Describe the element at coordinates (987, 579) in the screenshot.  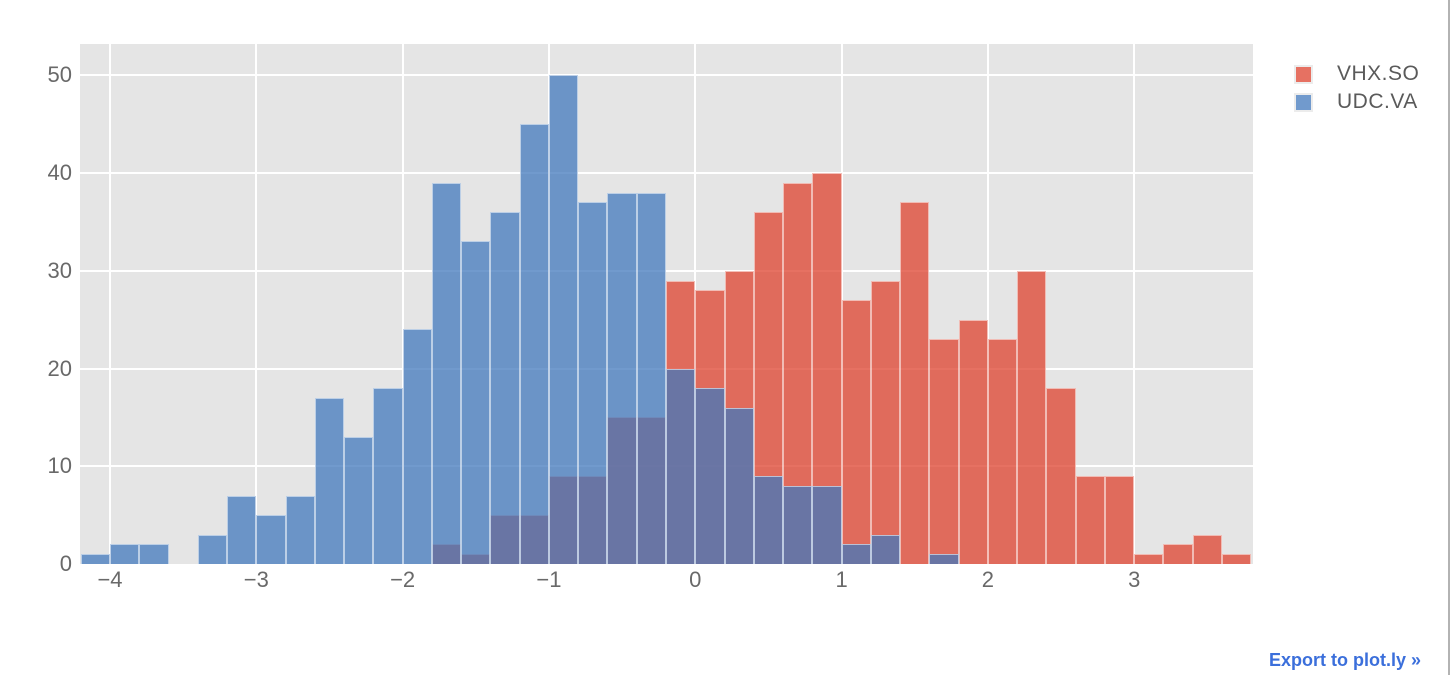
I see `x-axis-tick-label: 2` at that location.